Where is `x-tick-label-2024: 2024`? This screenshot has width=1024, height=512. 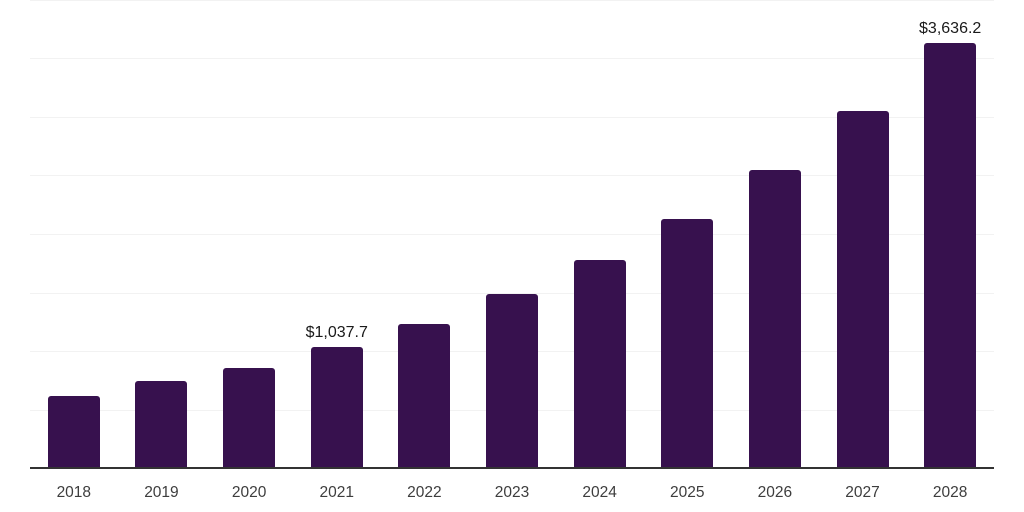 x-tick-label-2024: 2024 is located at coordinates (599, 492).